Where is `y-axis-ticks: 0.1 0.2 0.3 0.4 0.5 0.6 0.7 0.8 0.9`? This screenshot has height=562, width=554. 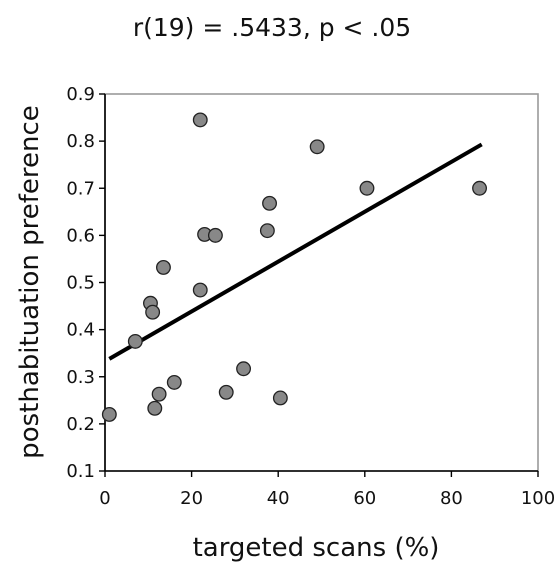 y-axis-ticks: 0.1 0.2 0.3 0.4 0.5 0.6 0.7 0.8 0.9 is located at coordinates (85, 283).